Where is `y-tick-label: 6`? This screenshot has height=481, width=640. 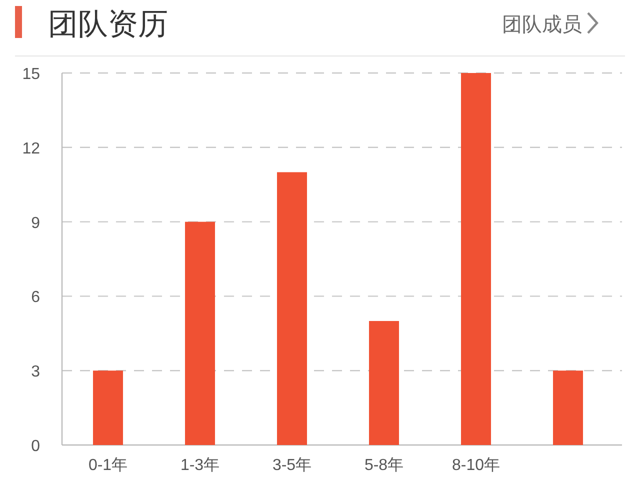 y-tick-label: 6 is located at coordinates (35, 297).